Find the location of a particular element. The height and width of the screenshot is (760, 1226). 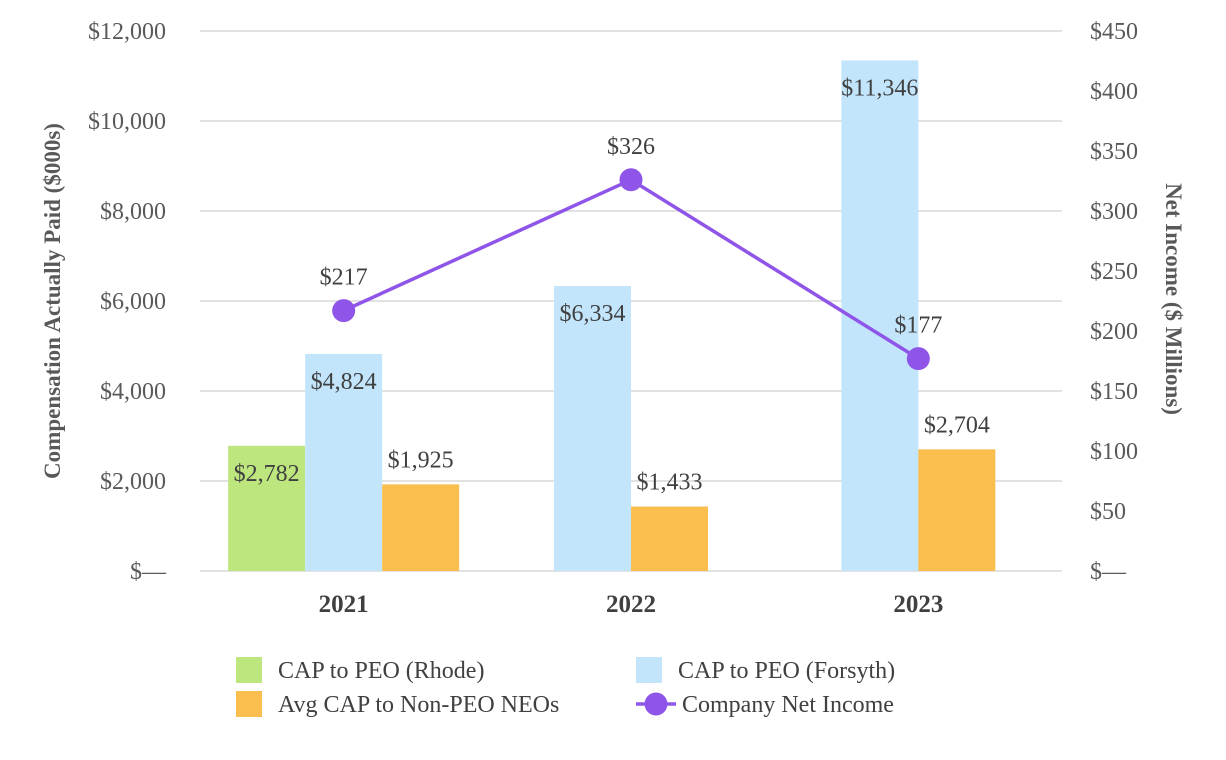

x-category-label: 2021 is located at coordinates (344, 604).